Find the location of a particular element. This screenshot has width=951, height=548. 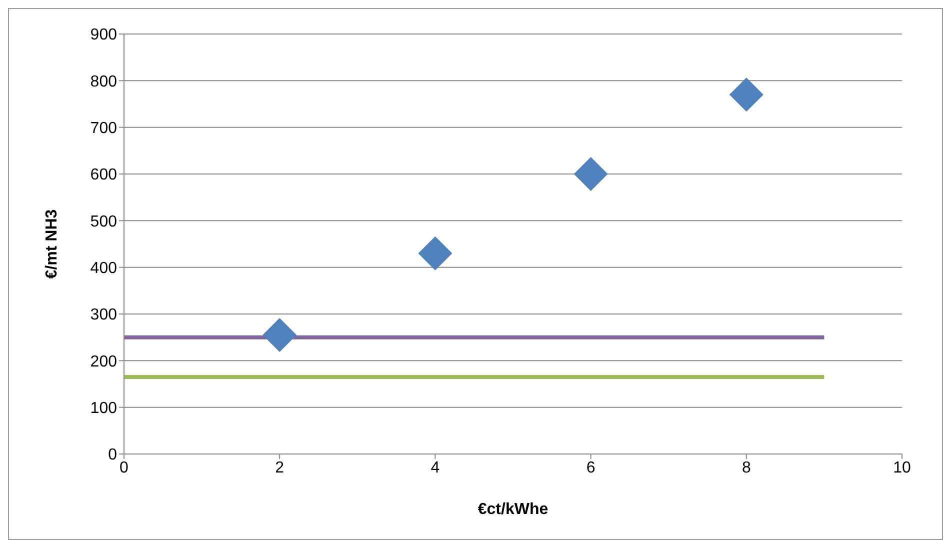

y-axis-title: €/mt NH3 is located at coordinates (52, 244).